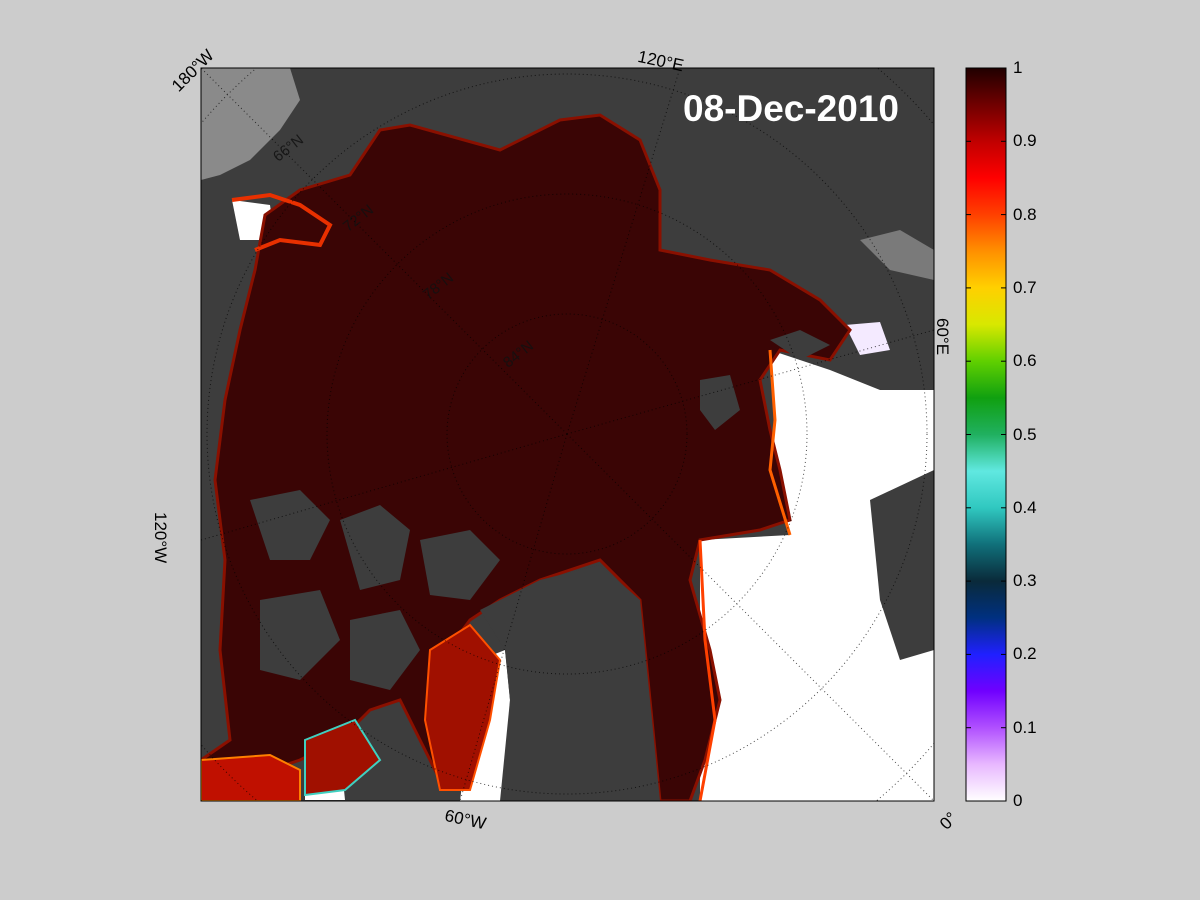 Image resolution: width=1200 pixels, height=900 pixels. I want to click on lon-label-60e: 60°E, so click(942, 337).